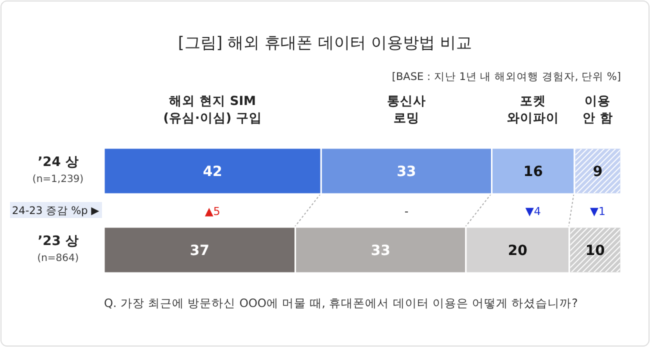 This screenshot has width=650, height=347. Describe the element at coordinates (58, 249) in the screenshot. I see `y-tick-label: ’23 상 (n=864)` at that location.